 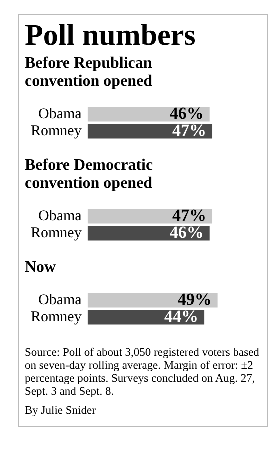 What do you see at coordinates (142, 373) in the screenshot?
I see `source-note: Source: Poll of about 3,050 registered voters based on seven-day rolling average. Margin of error: ±2 percentage points. Surveys concluded on Aug. 27, Sept. 3 and Sept. 8.` at bounding box center [142, 373].